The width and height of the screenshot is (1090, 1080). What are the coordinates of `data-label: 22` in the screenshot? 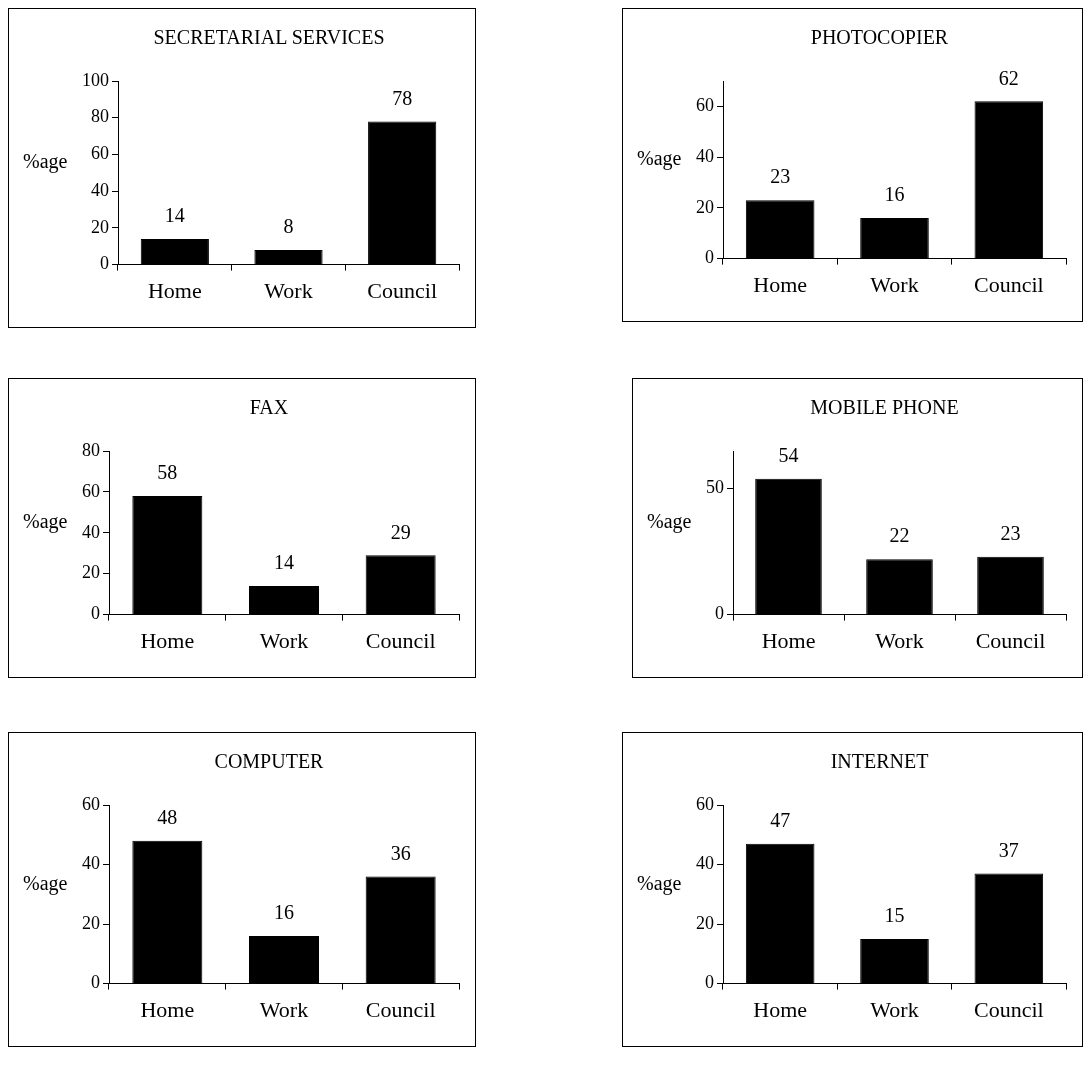 It's located at (899, 535).